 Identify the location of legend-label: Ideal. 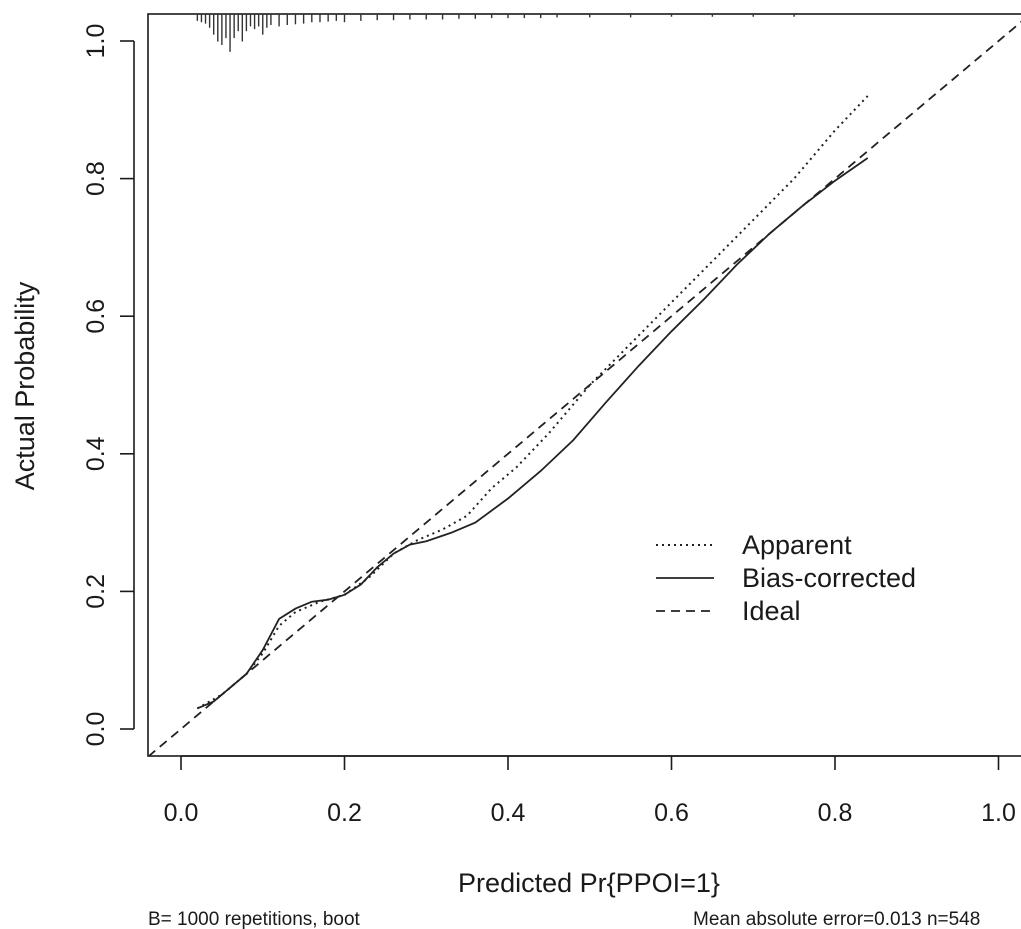
(771, 611).